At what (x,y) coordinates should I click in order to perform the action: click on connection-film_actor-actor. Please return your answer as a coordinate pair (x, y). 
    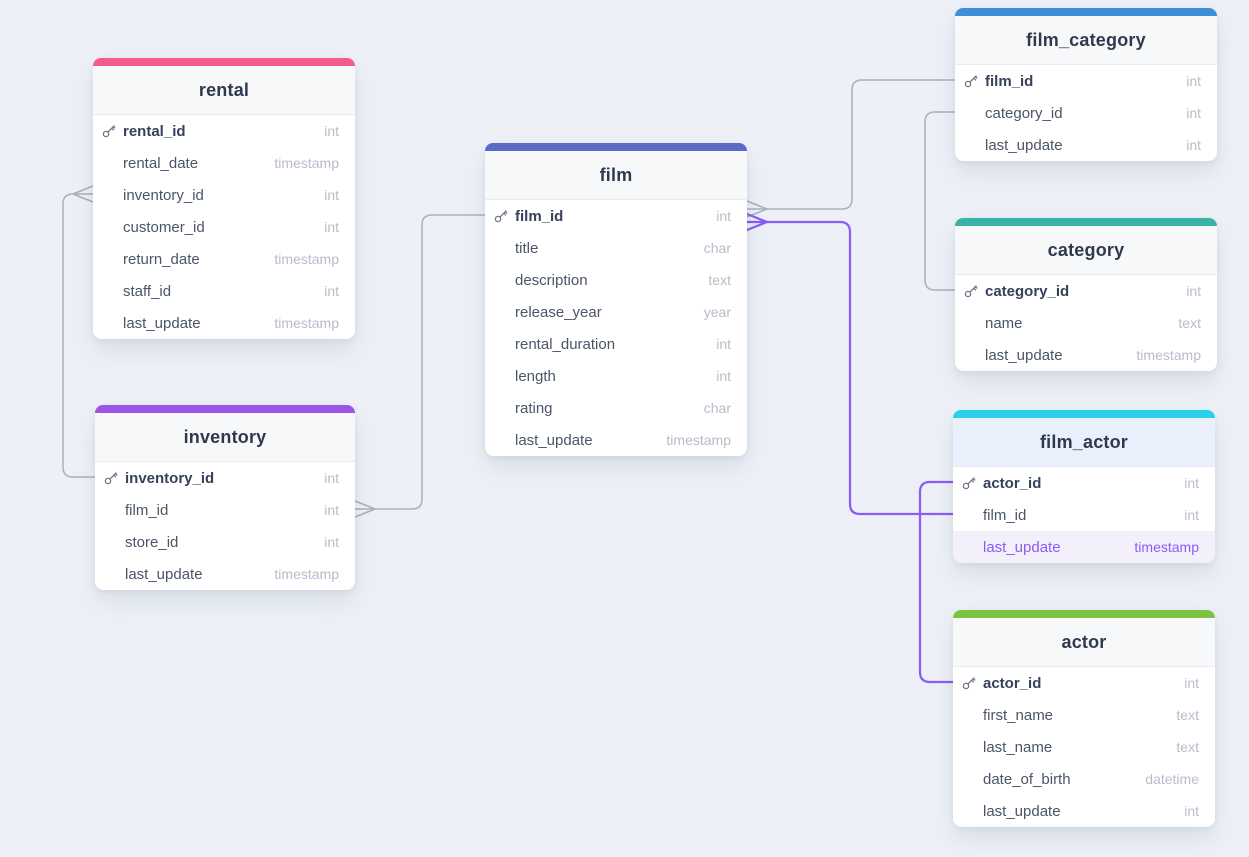
    Looking at the image, I should click on (936, 582).